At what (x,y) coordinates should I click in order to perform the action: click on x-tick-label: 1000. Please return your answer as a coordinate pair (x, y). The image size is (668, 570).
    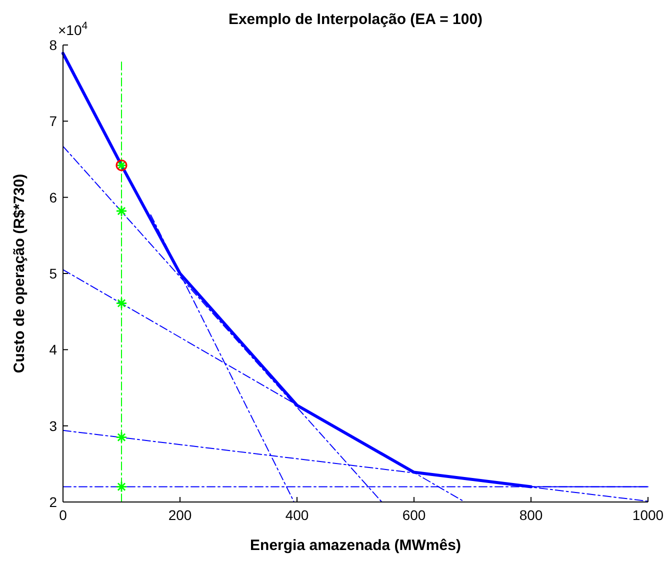
    Looking at the image, I should click on (648, 515).